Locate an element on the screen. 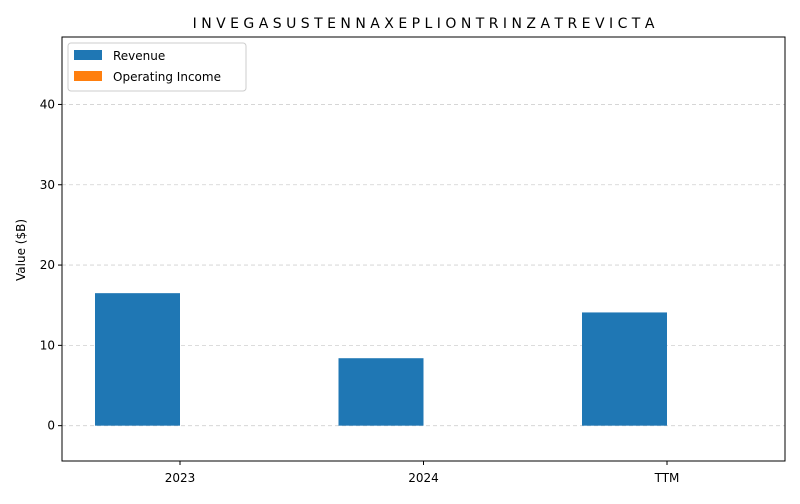  y-tick-label: 10 is located at coordinates (47, 345).